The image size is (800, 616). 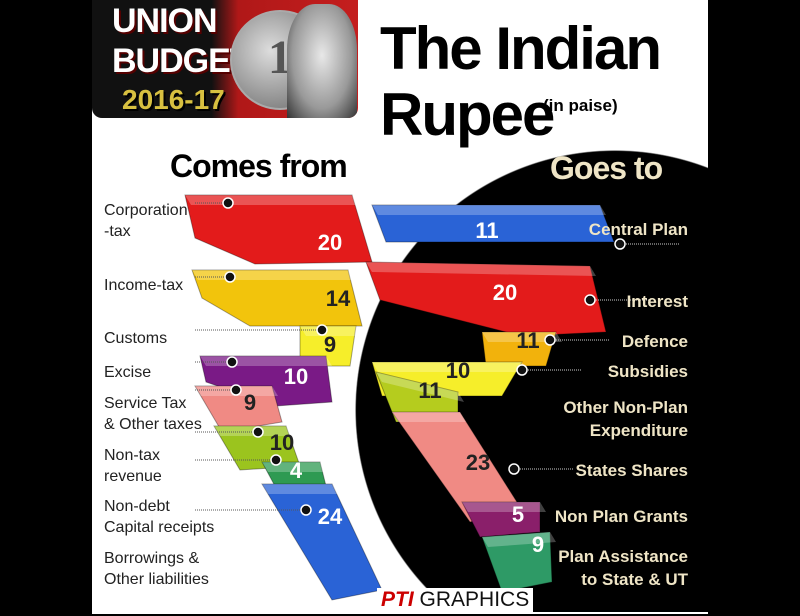 I want to click on category-label: Non-tax revenue, so click(x=133, y=466).